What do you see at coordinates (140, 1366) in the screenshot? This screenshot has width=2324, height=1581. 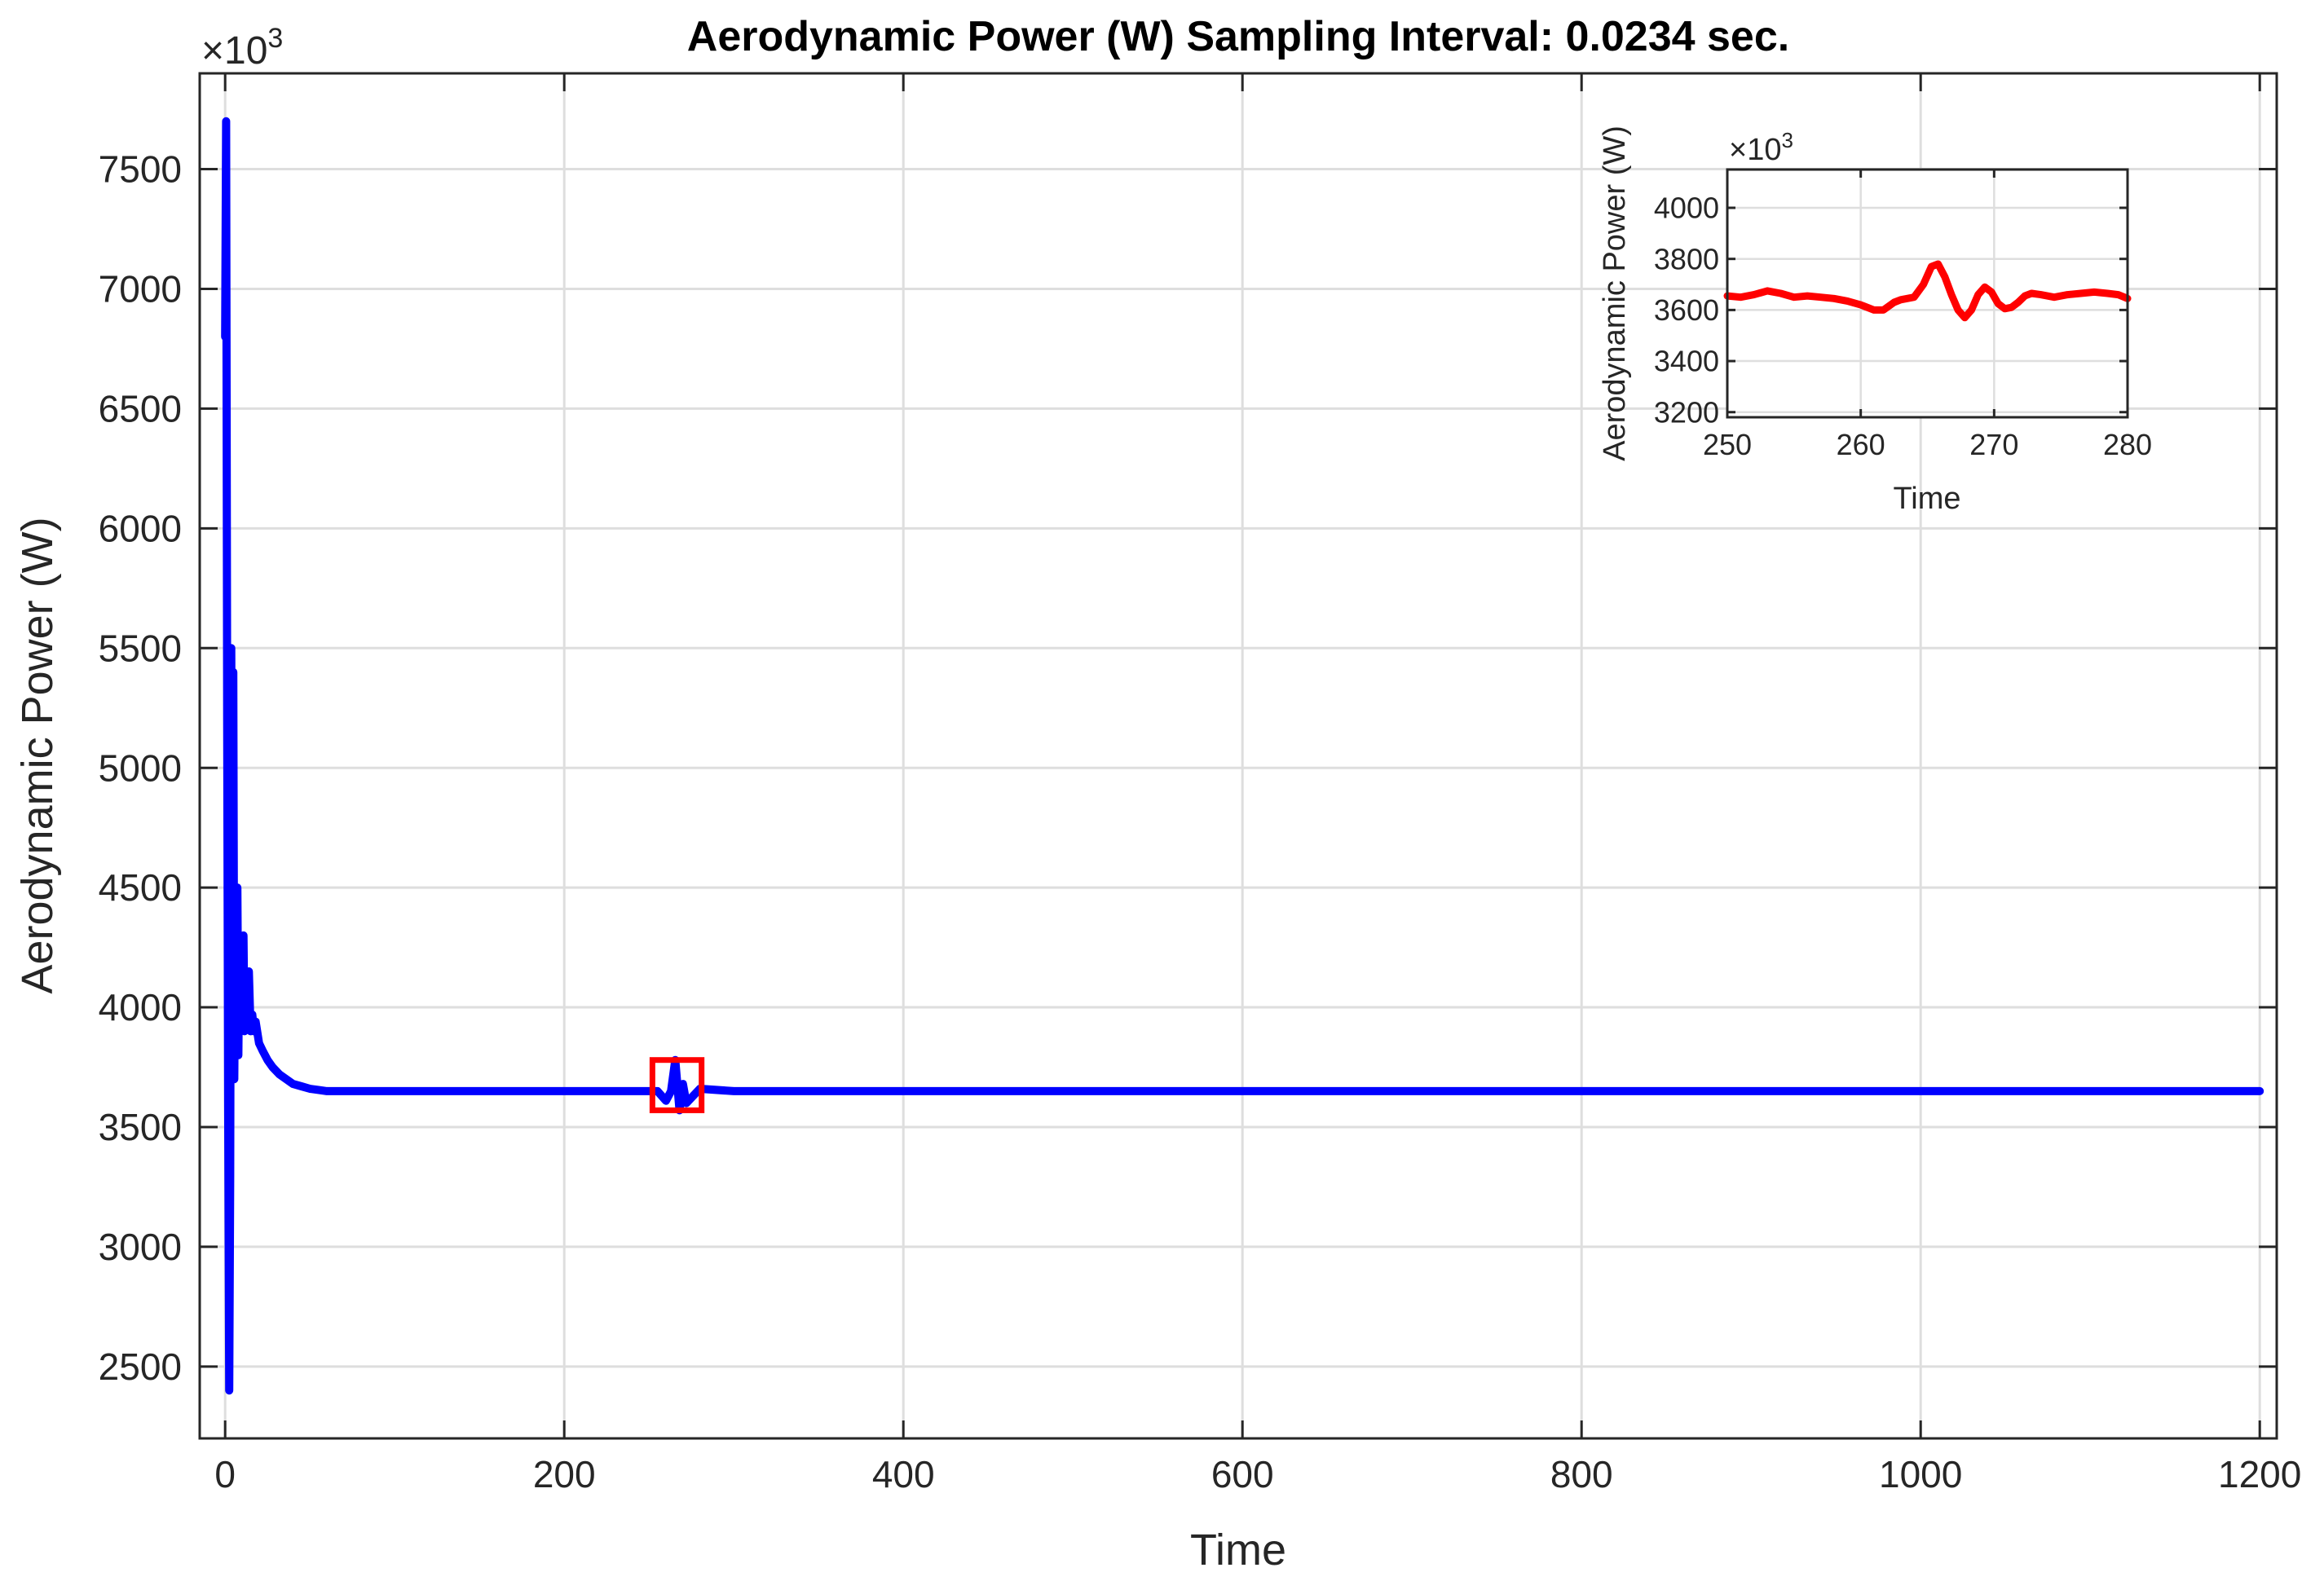 I see `main-y-tick-label: 2500` at bounding box center [140, 1366].